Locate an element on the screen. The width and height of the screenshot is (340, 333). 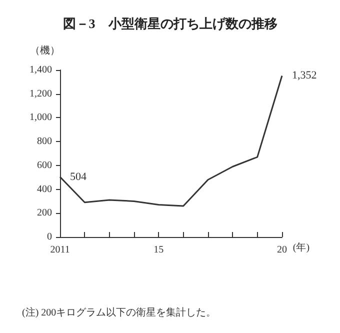
x-axis-title: (年) is located at coordinates (301, 248).